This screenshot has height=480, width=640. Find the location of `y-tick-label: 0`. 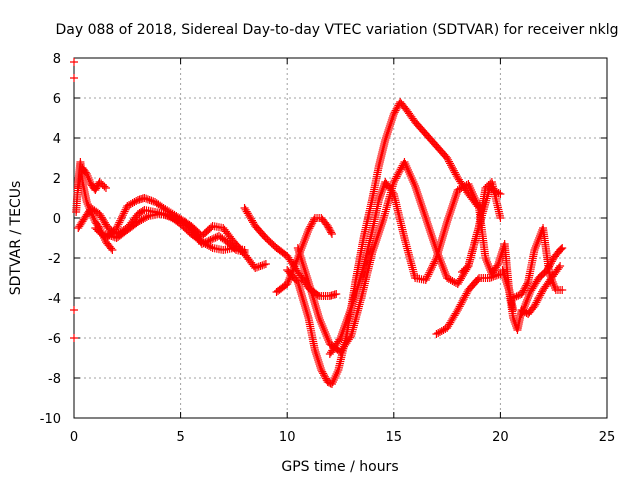

y-tick-label: 0 is located at coordinates (57, 219).